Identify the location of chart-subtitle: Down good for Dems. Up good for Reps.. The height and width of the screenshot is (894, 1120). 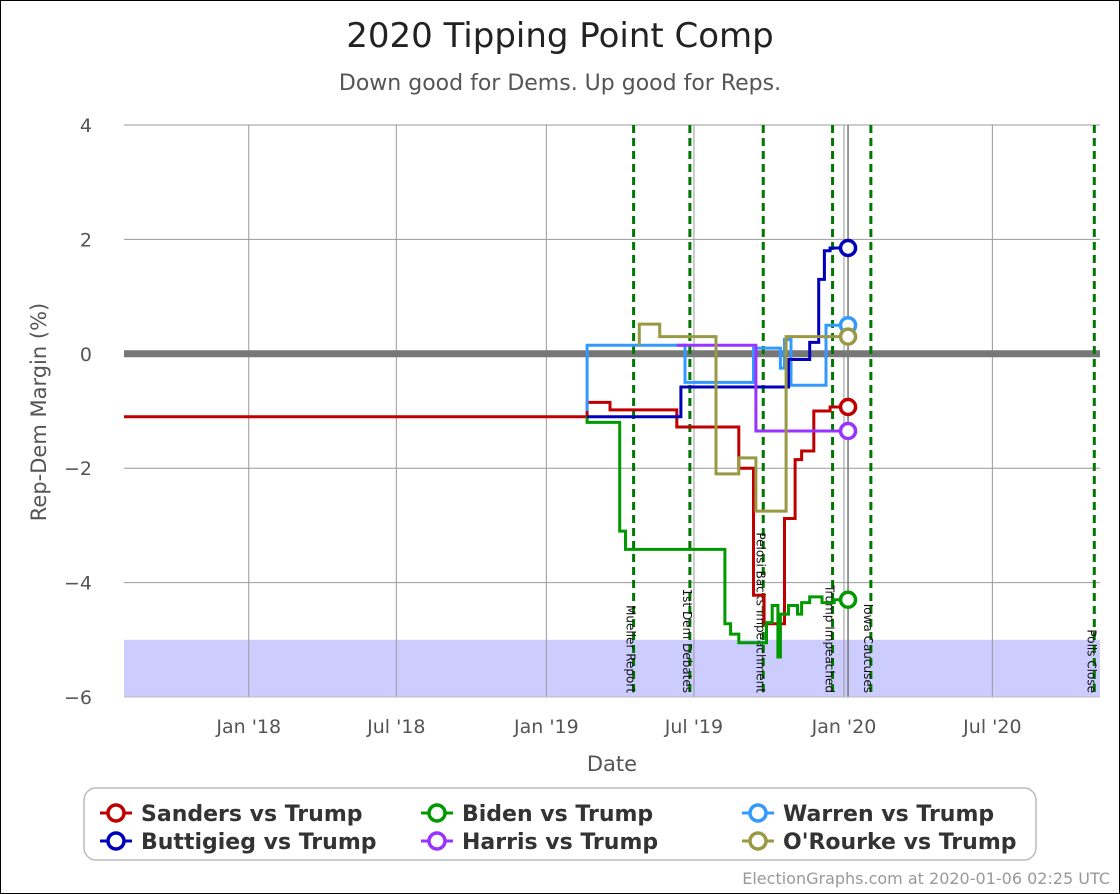
(560, 83).